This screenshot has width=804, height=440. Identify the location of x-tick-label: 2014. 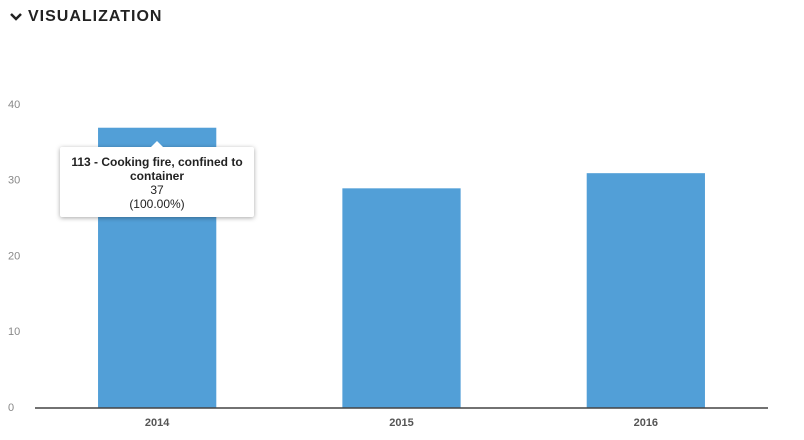
(157, 423).